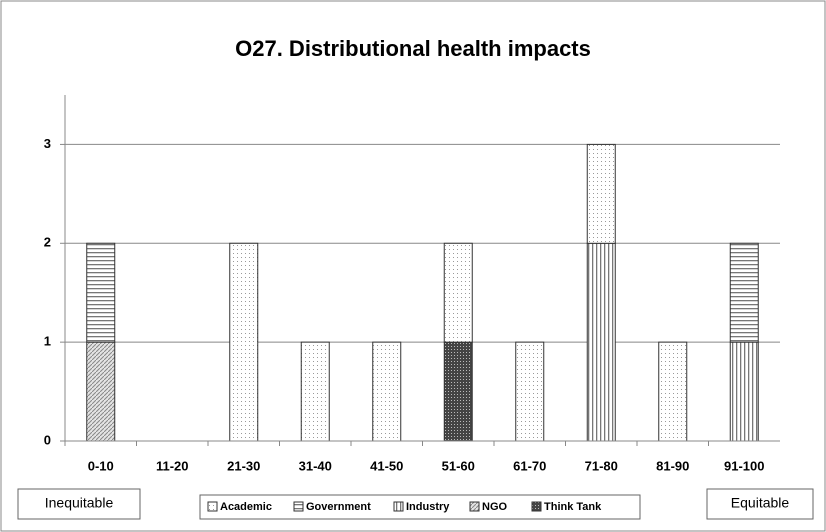  I want to click on x-tick-label: 81-90, so click(672, 465).